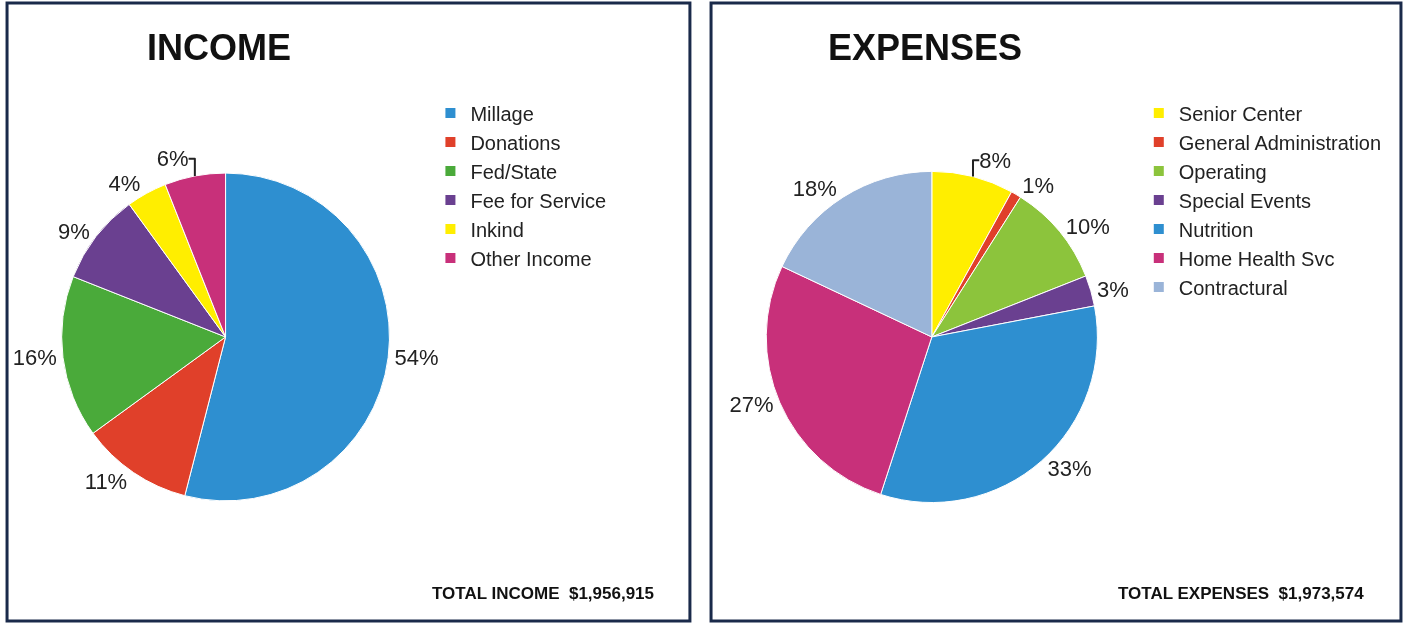  I want to click on data-label: 3%, so click(1113, 290).